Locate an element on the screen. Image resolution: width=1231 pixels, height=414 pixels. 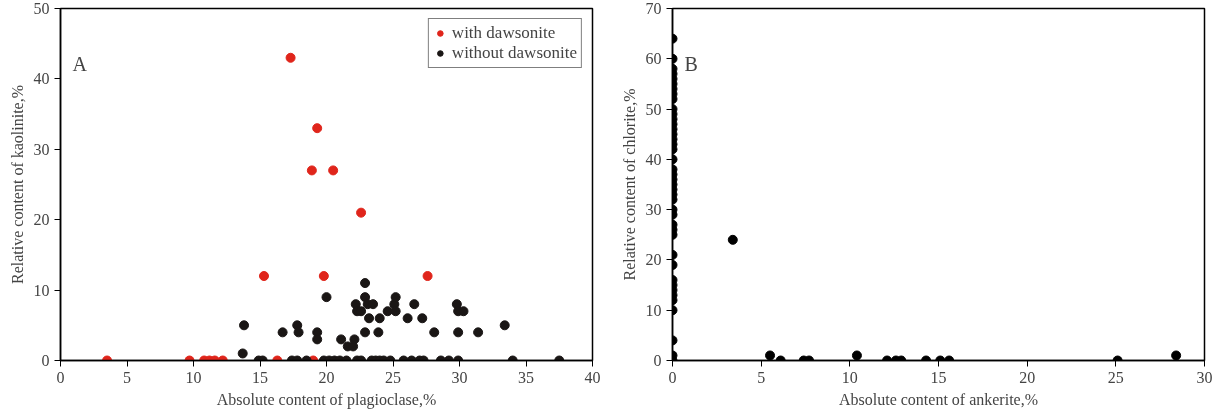
y-axis-title: Relative content of kaolinite,% is located at coordinates (17, 184).